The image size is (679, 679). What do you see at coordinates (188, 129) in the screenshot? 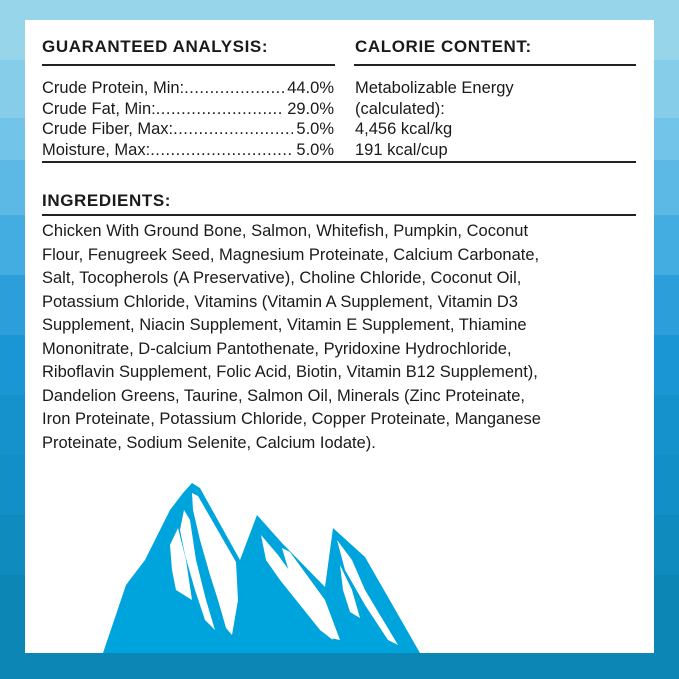
I see `analysis-row: Crude Fiber, Max:5.0%` at bounding box center [188, 129].